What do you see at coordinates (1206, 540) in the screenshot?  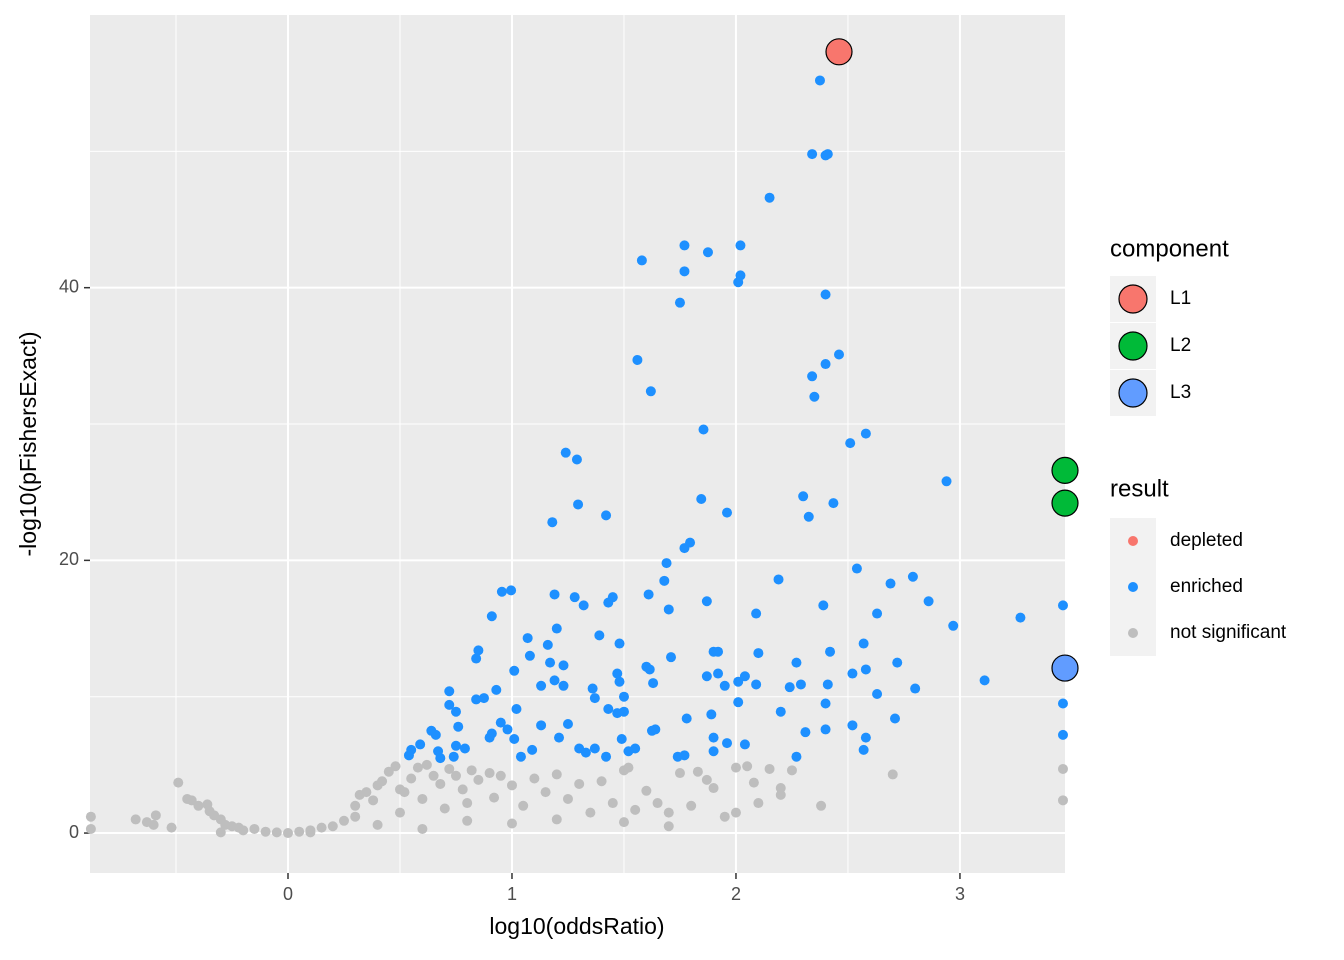 I see `legend-label: depleted` at bounding box center [1206, 540].